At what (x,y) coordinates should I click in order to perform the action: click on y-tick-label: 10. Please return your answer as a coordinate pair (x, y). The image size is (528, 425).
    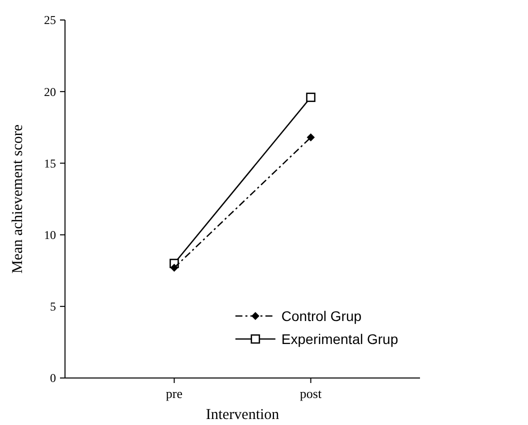
    Looking at the image, I should click on (50, 235).